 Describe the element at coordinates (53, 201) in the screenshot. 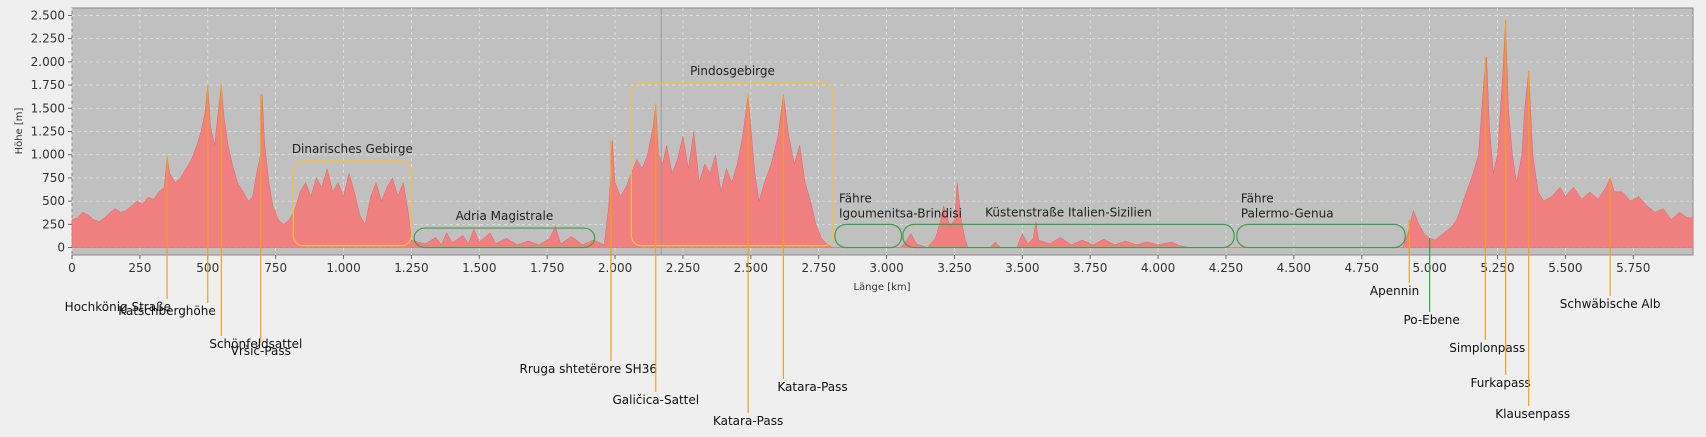

I see `y-tick-label: 500` at that location.